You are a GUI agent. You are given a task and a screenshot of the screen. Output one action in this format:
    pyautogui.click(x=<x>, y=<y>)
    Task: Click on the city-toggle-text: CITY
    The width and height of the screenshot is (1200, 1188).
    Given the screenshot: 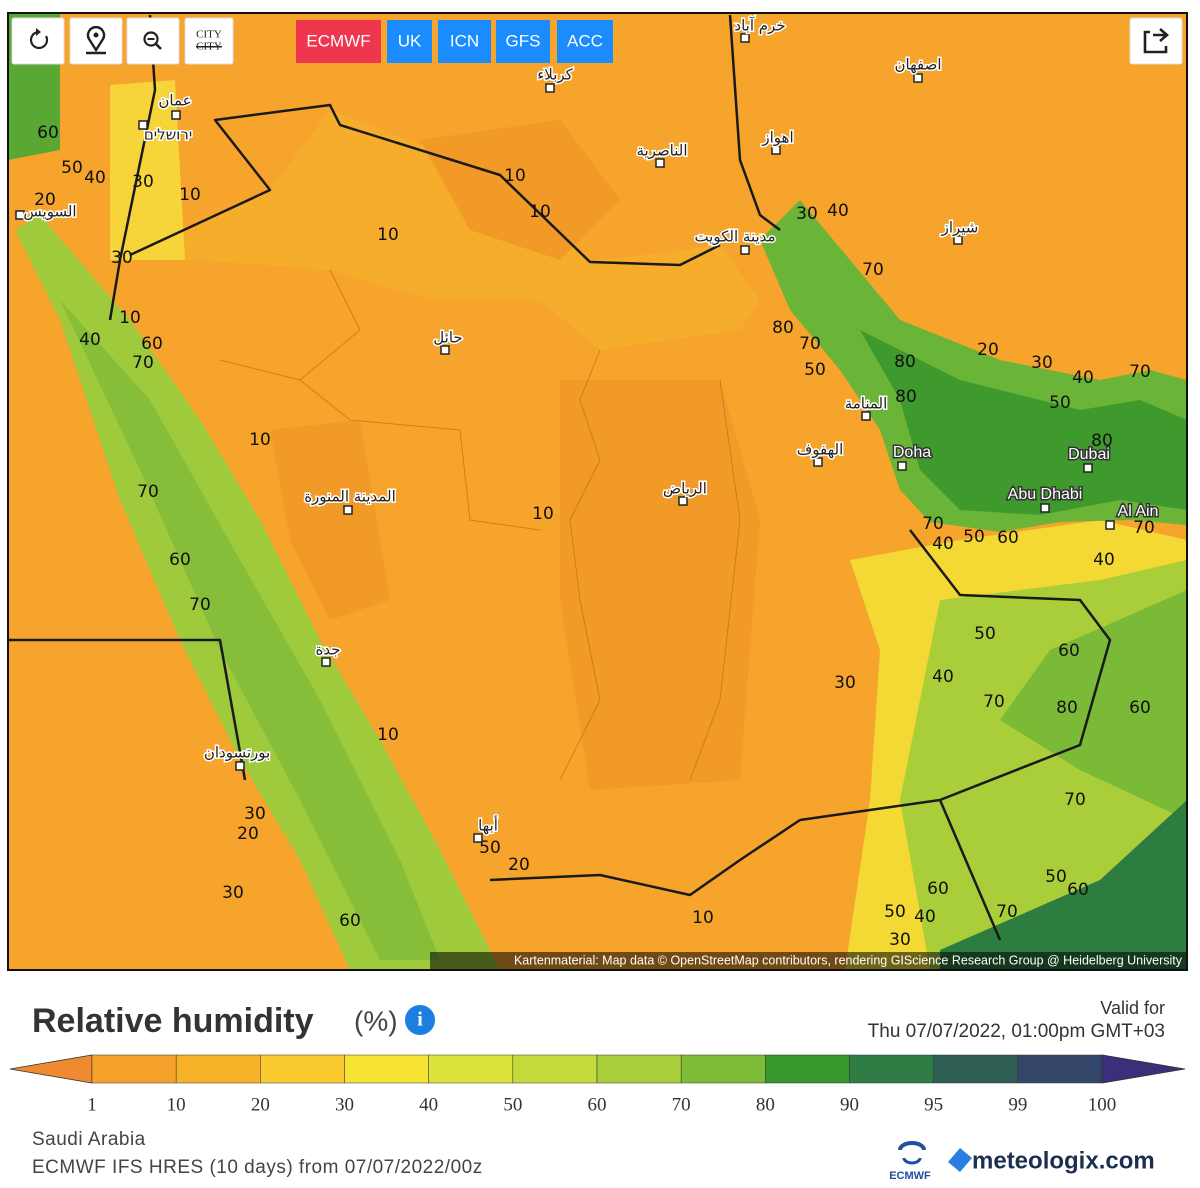 What is the action you would take?
    pyautogui.click(x=209, y=35)
    